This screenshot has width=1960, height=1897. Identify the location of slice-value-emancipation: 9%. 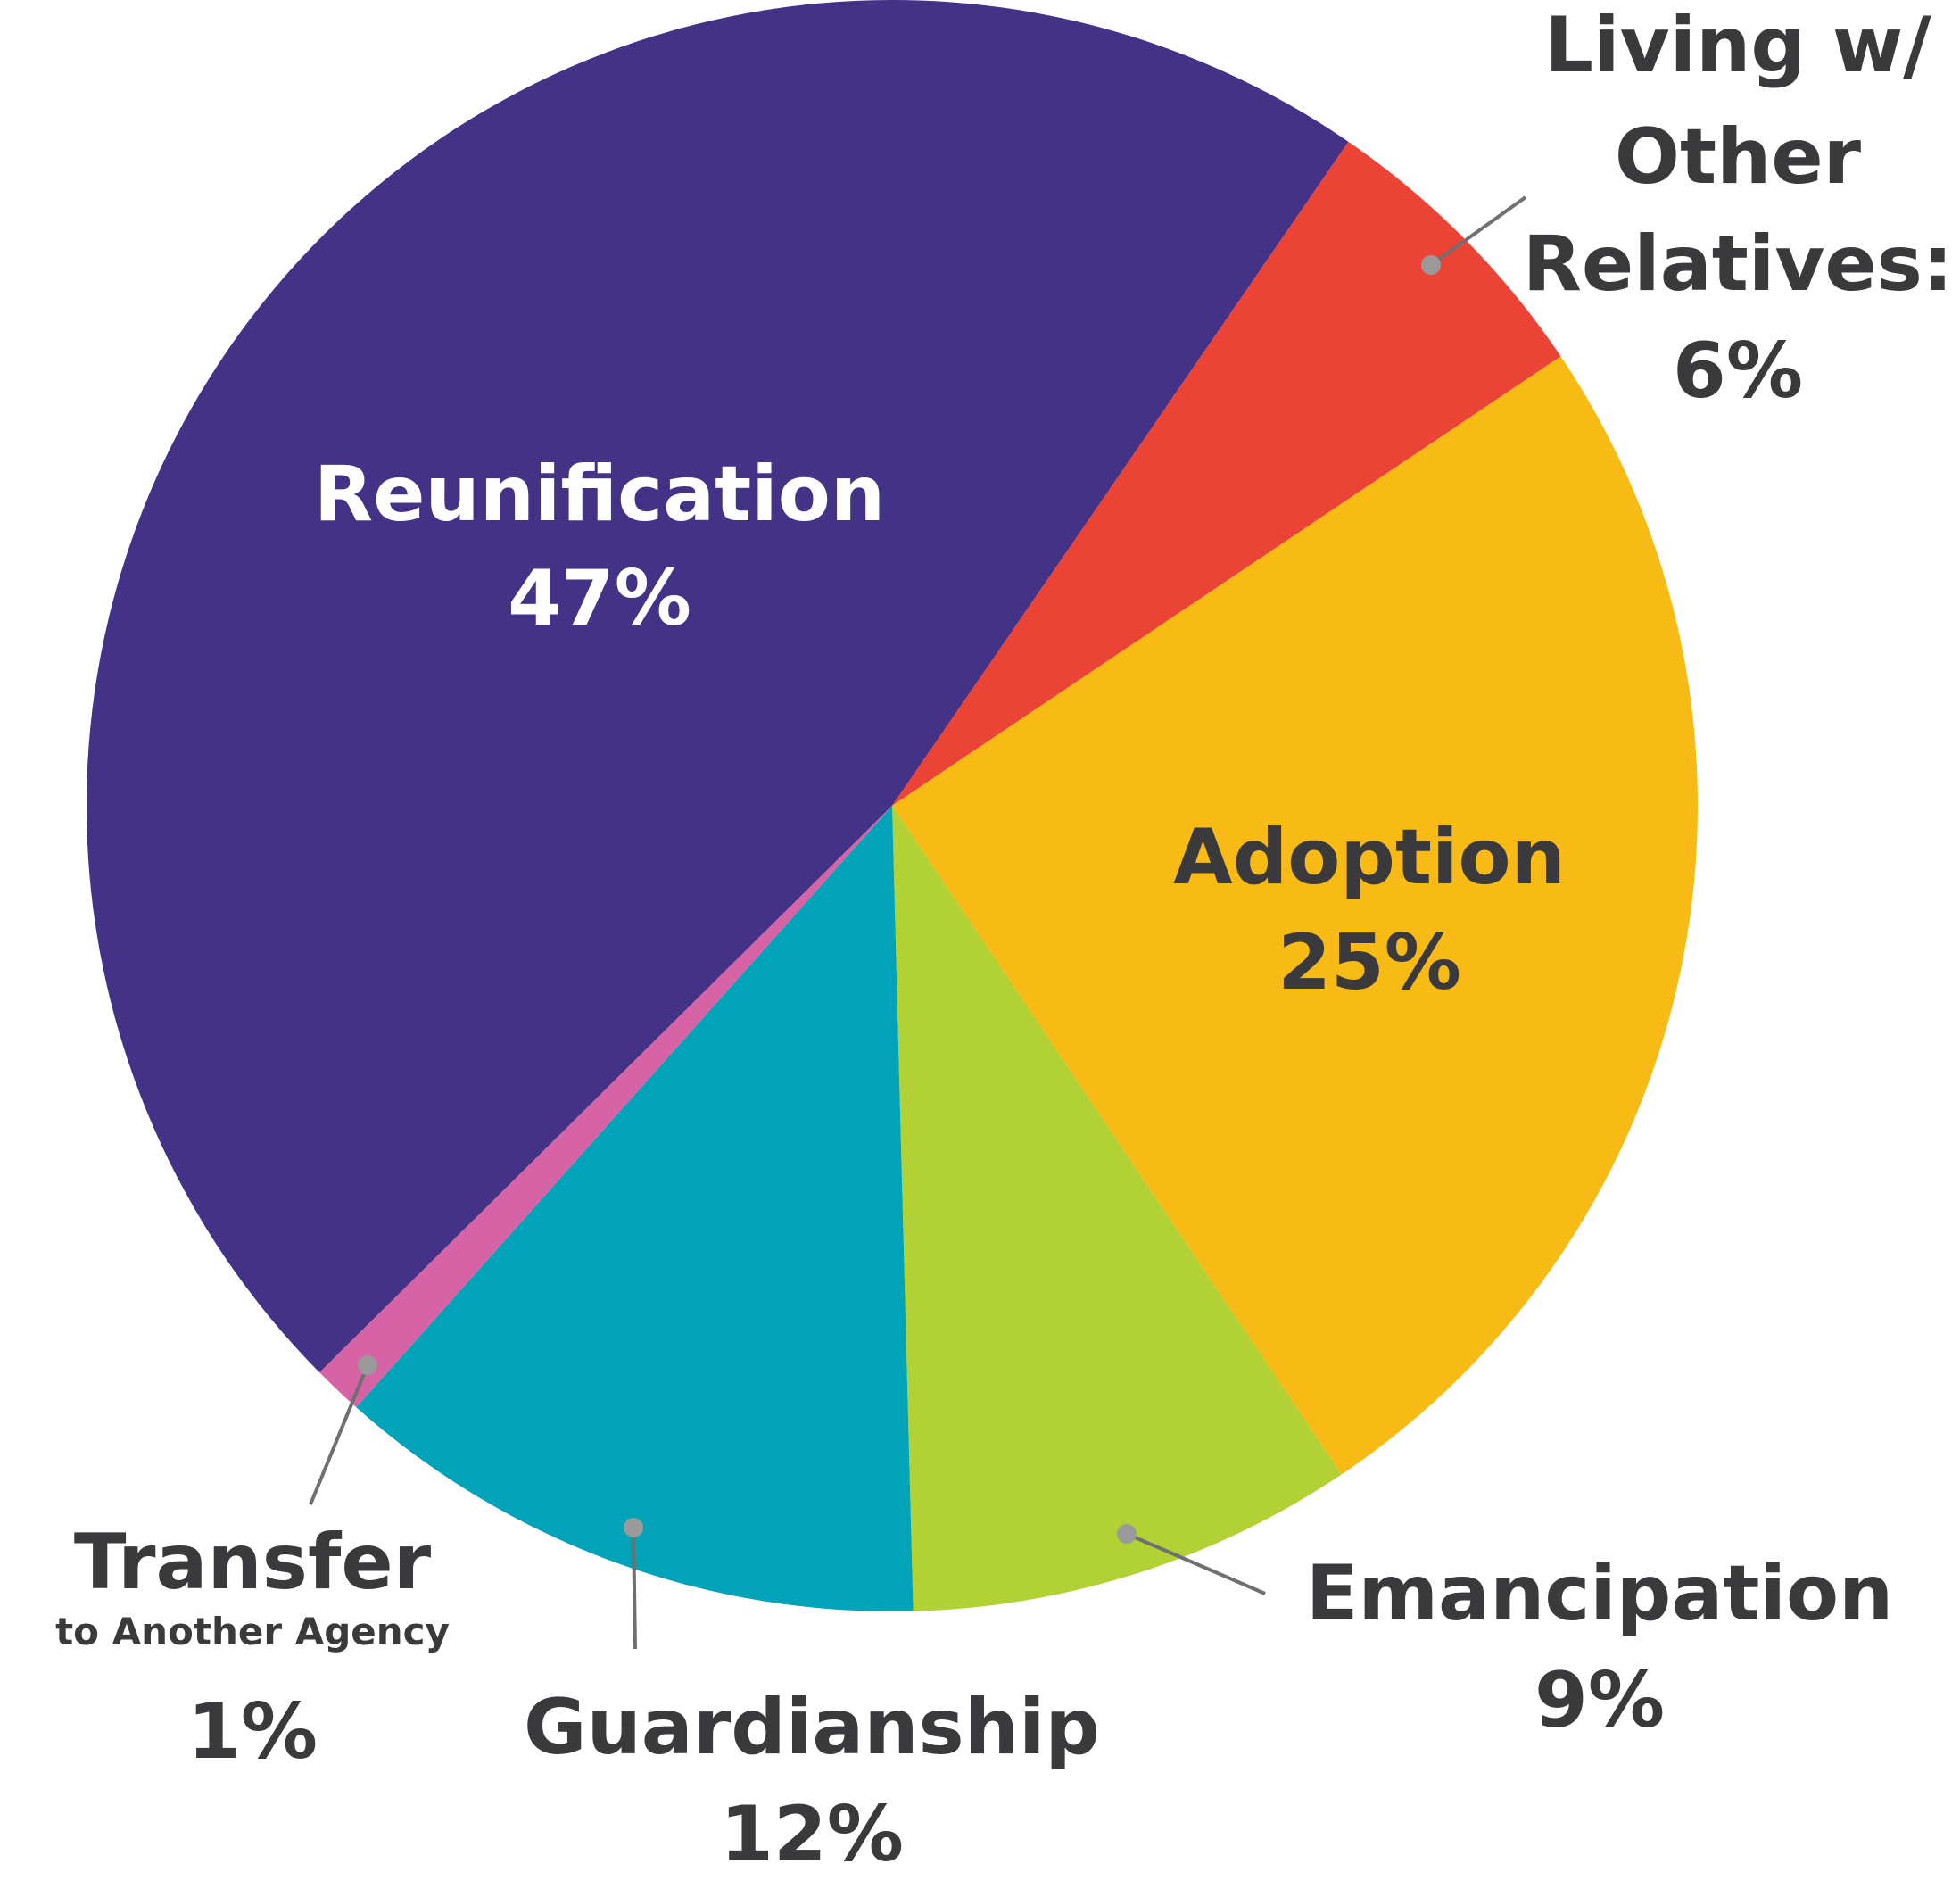
(1599, 1700).